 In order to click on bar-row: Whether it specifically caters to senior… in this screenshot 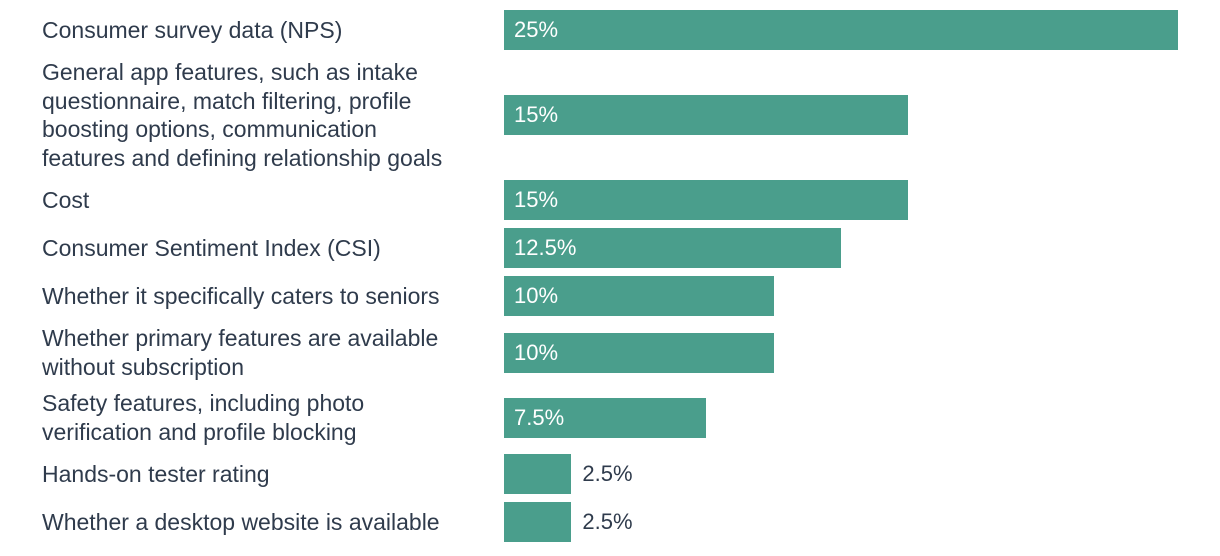, I will do `click(610, 296)`.